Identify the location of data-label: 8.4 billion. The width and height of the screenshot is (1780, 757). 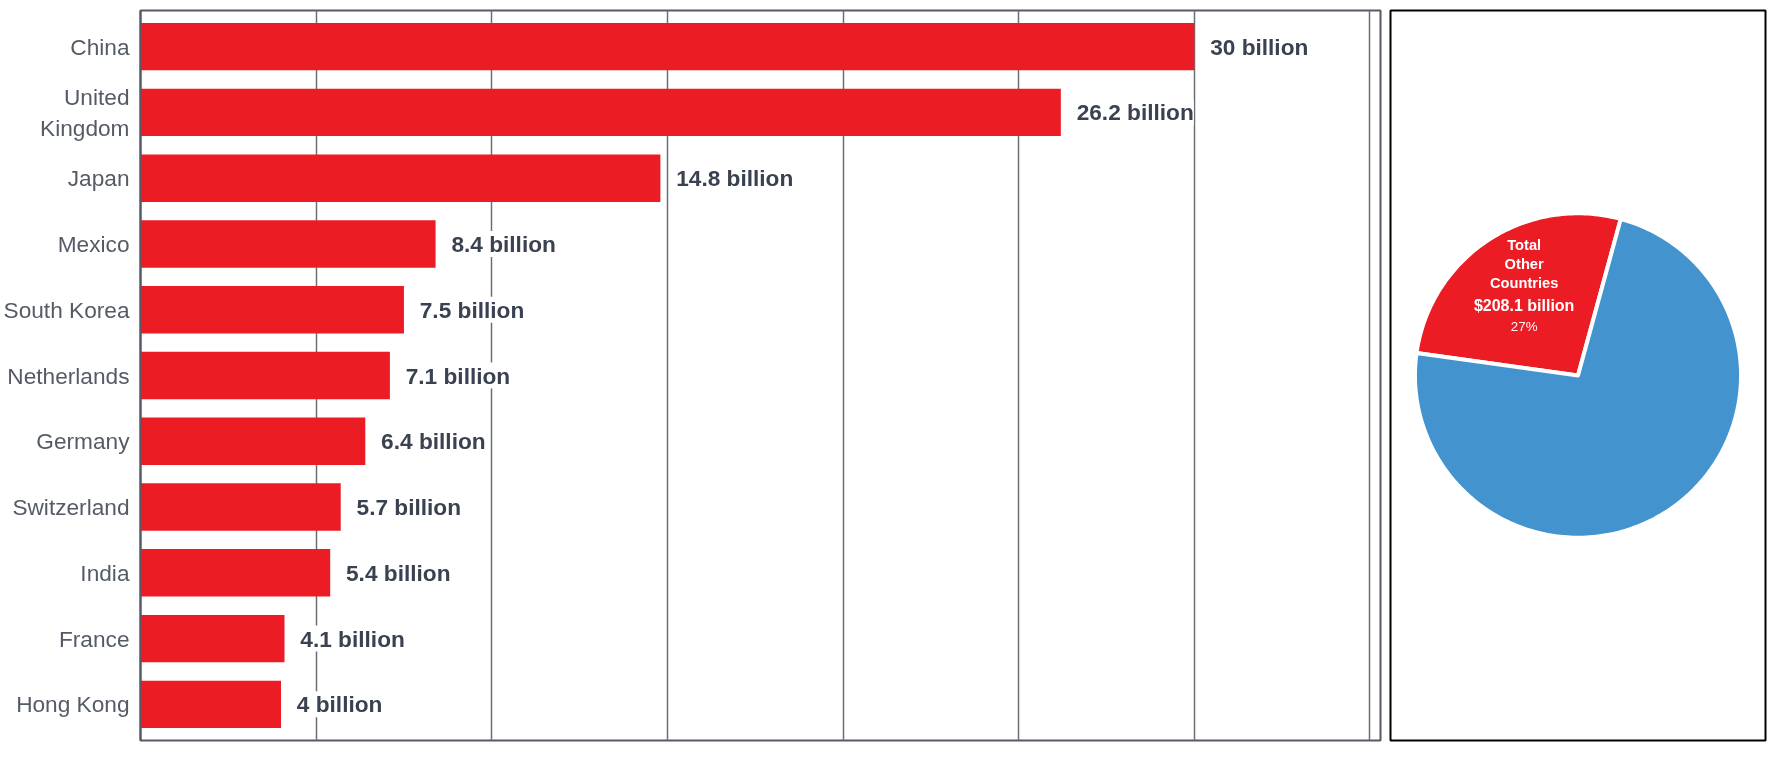
(503, 243).